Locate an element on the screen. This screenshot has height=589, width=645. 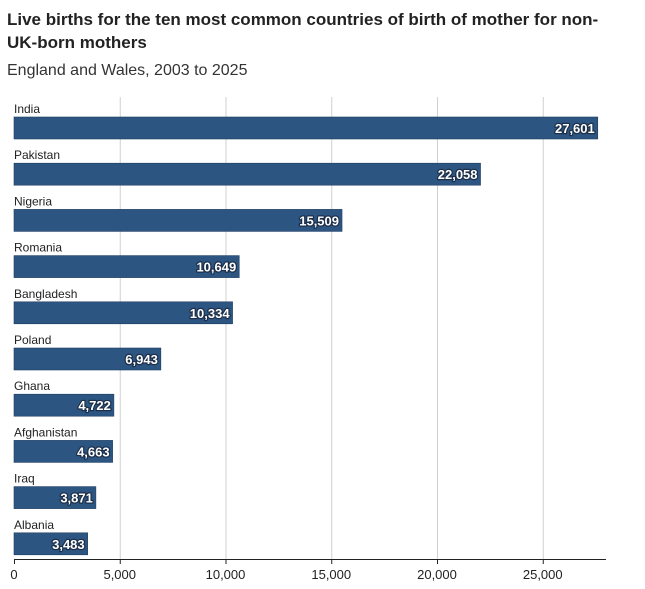
x-axis: 0 5,000 10,000 15,000 20,000 25,000 is located at coordinates (308, 570).